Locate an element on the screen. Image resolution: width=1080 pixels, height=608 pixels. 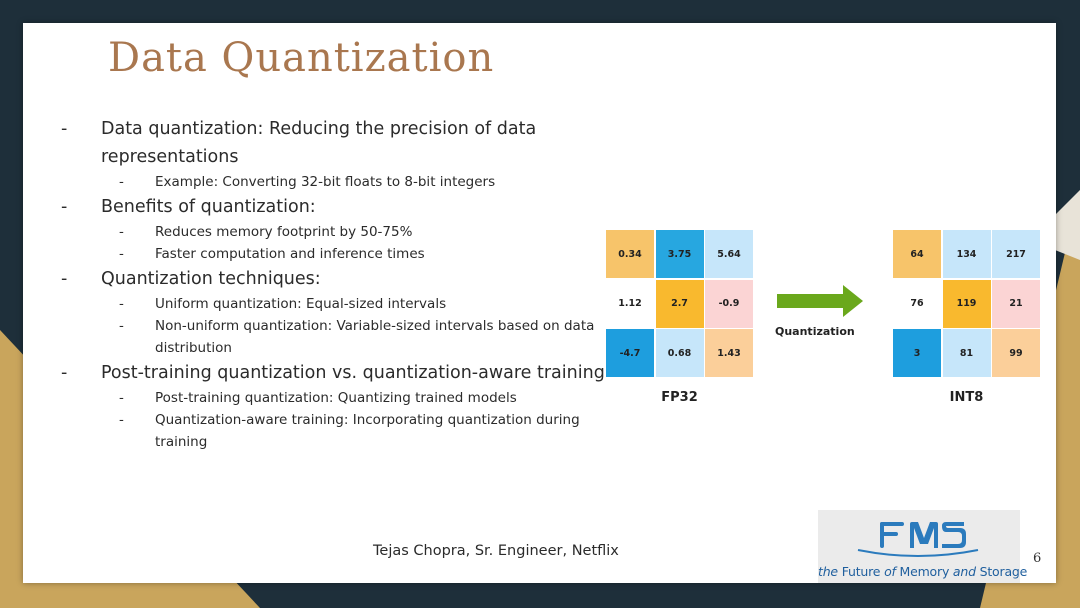
quantization-label: Quantization is located at coordinates (815, 331).